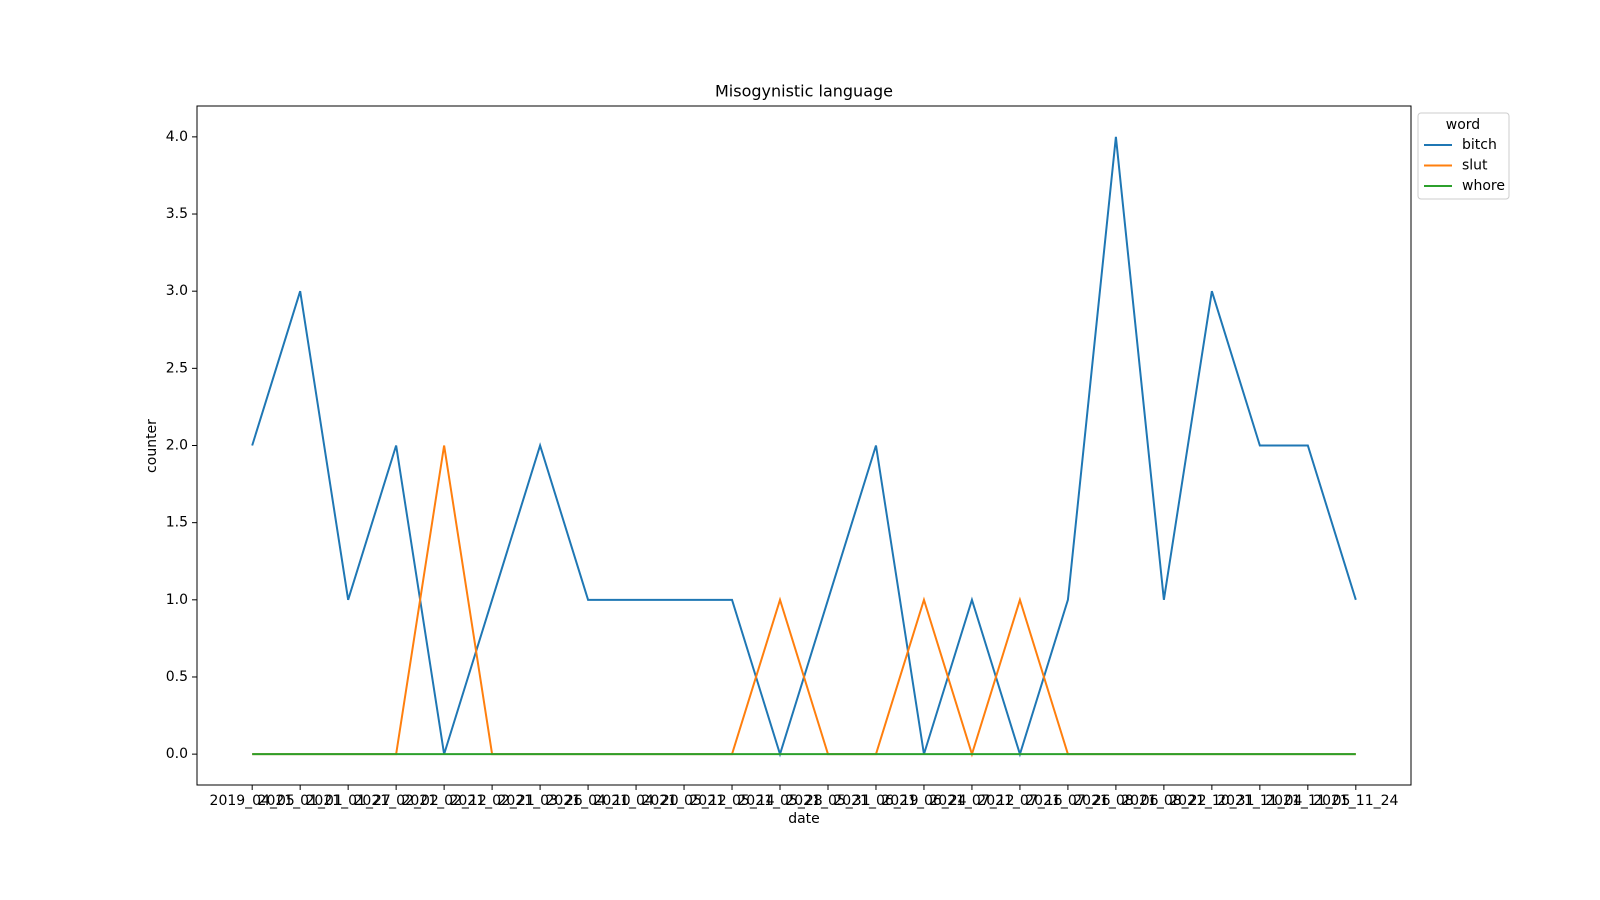  I want to click on legend-label: whore, so click(1483, 186).